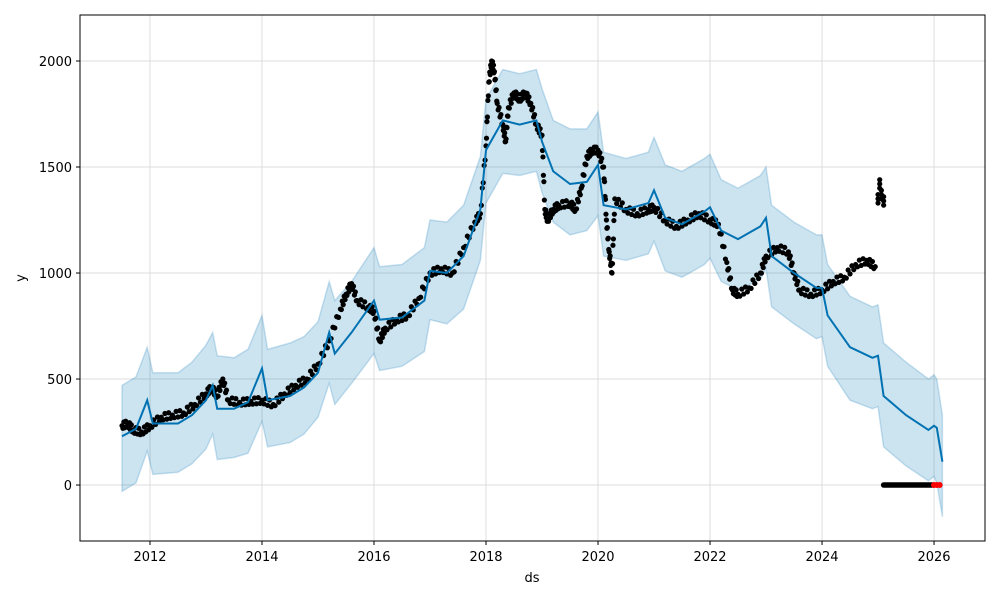 This screenshot has width=1000, height=600. What do you see at coordinates (21, 278) in the screenshot?
I see `y-axis-label: y` at bounding box center [21, 278].